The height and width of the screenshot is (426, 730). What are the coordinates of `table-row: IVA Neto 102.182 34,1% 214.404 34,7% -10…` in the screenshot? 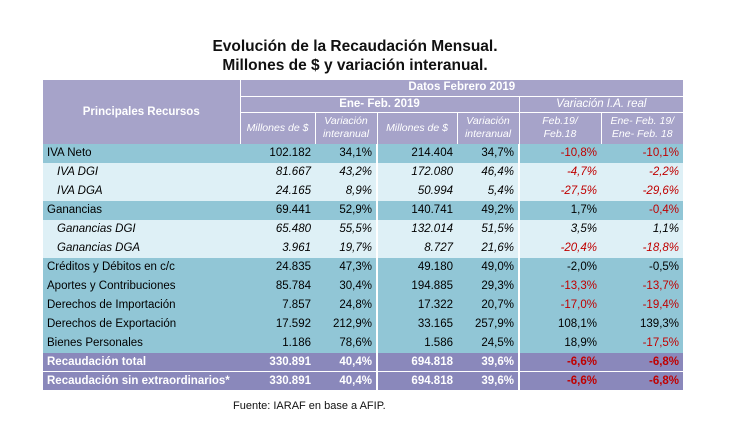 It's located at (363, 153).